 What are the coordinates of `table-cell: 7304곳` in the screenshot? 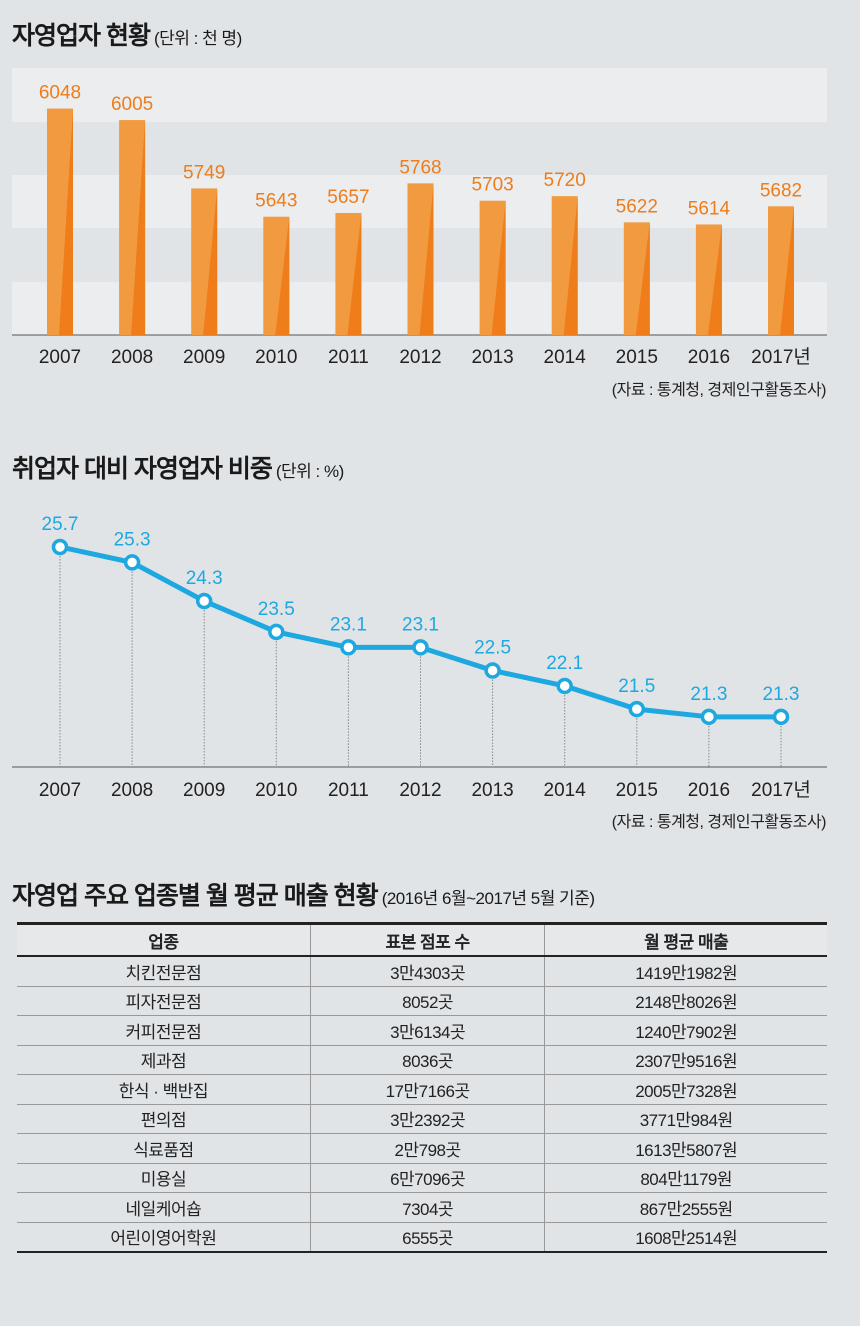 It's located at (427, 1207).